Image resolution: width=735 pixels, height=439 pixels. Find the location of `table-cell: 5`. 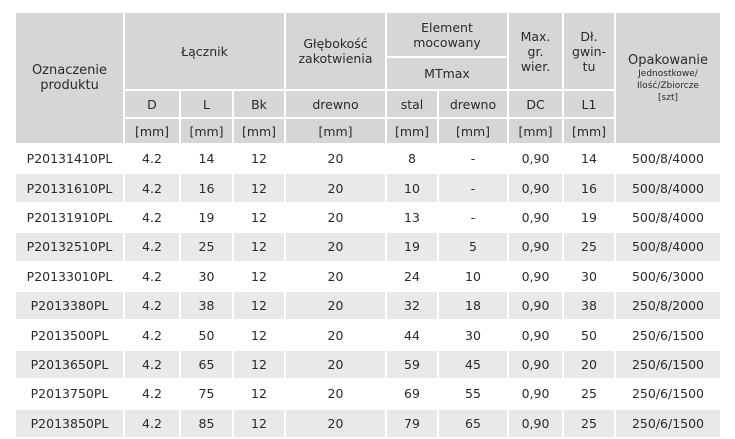

table-cell: 5 is located at coordinates (473, 247).